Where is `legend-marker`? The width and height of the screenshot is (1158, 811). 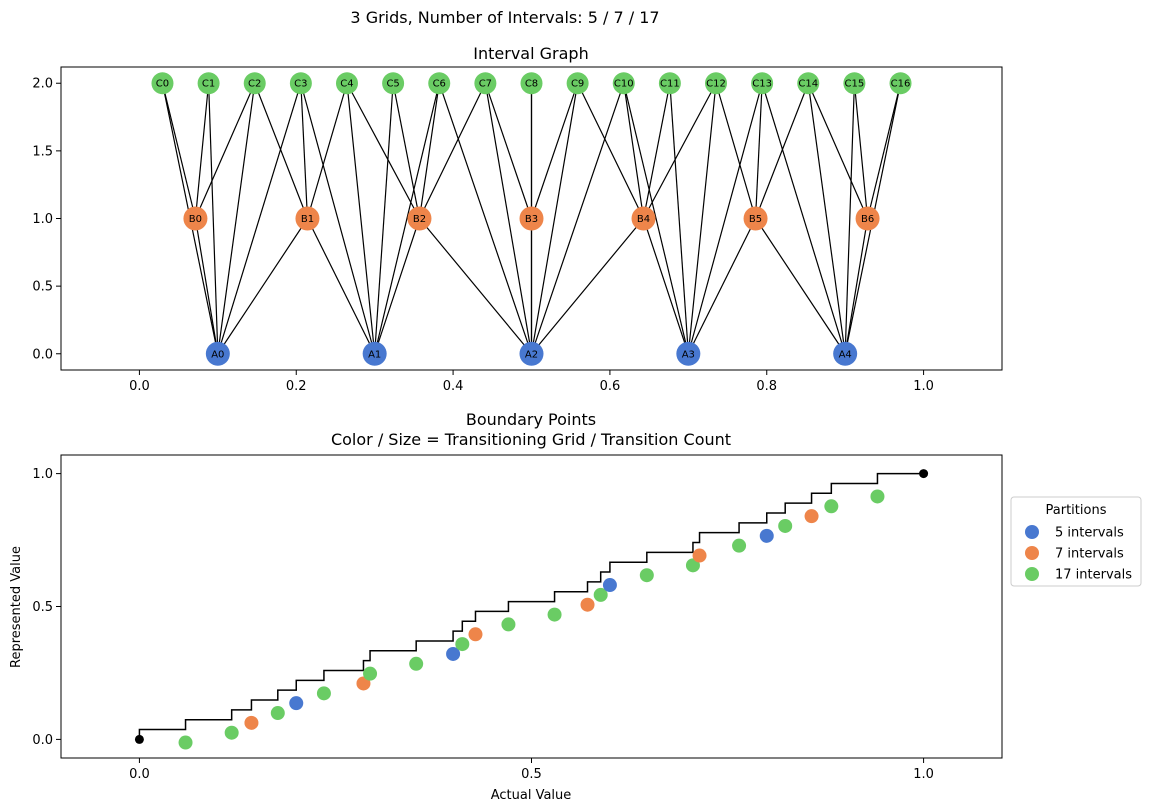
legend-marker is located at coordinates (1032, 532).